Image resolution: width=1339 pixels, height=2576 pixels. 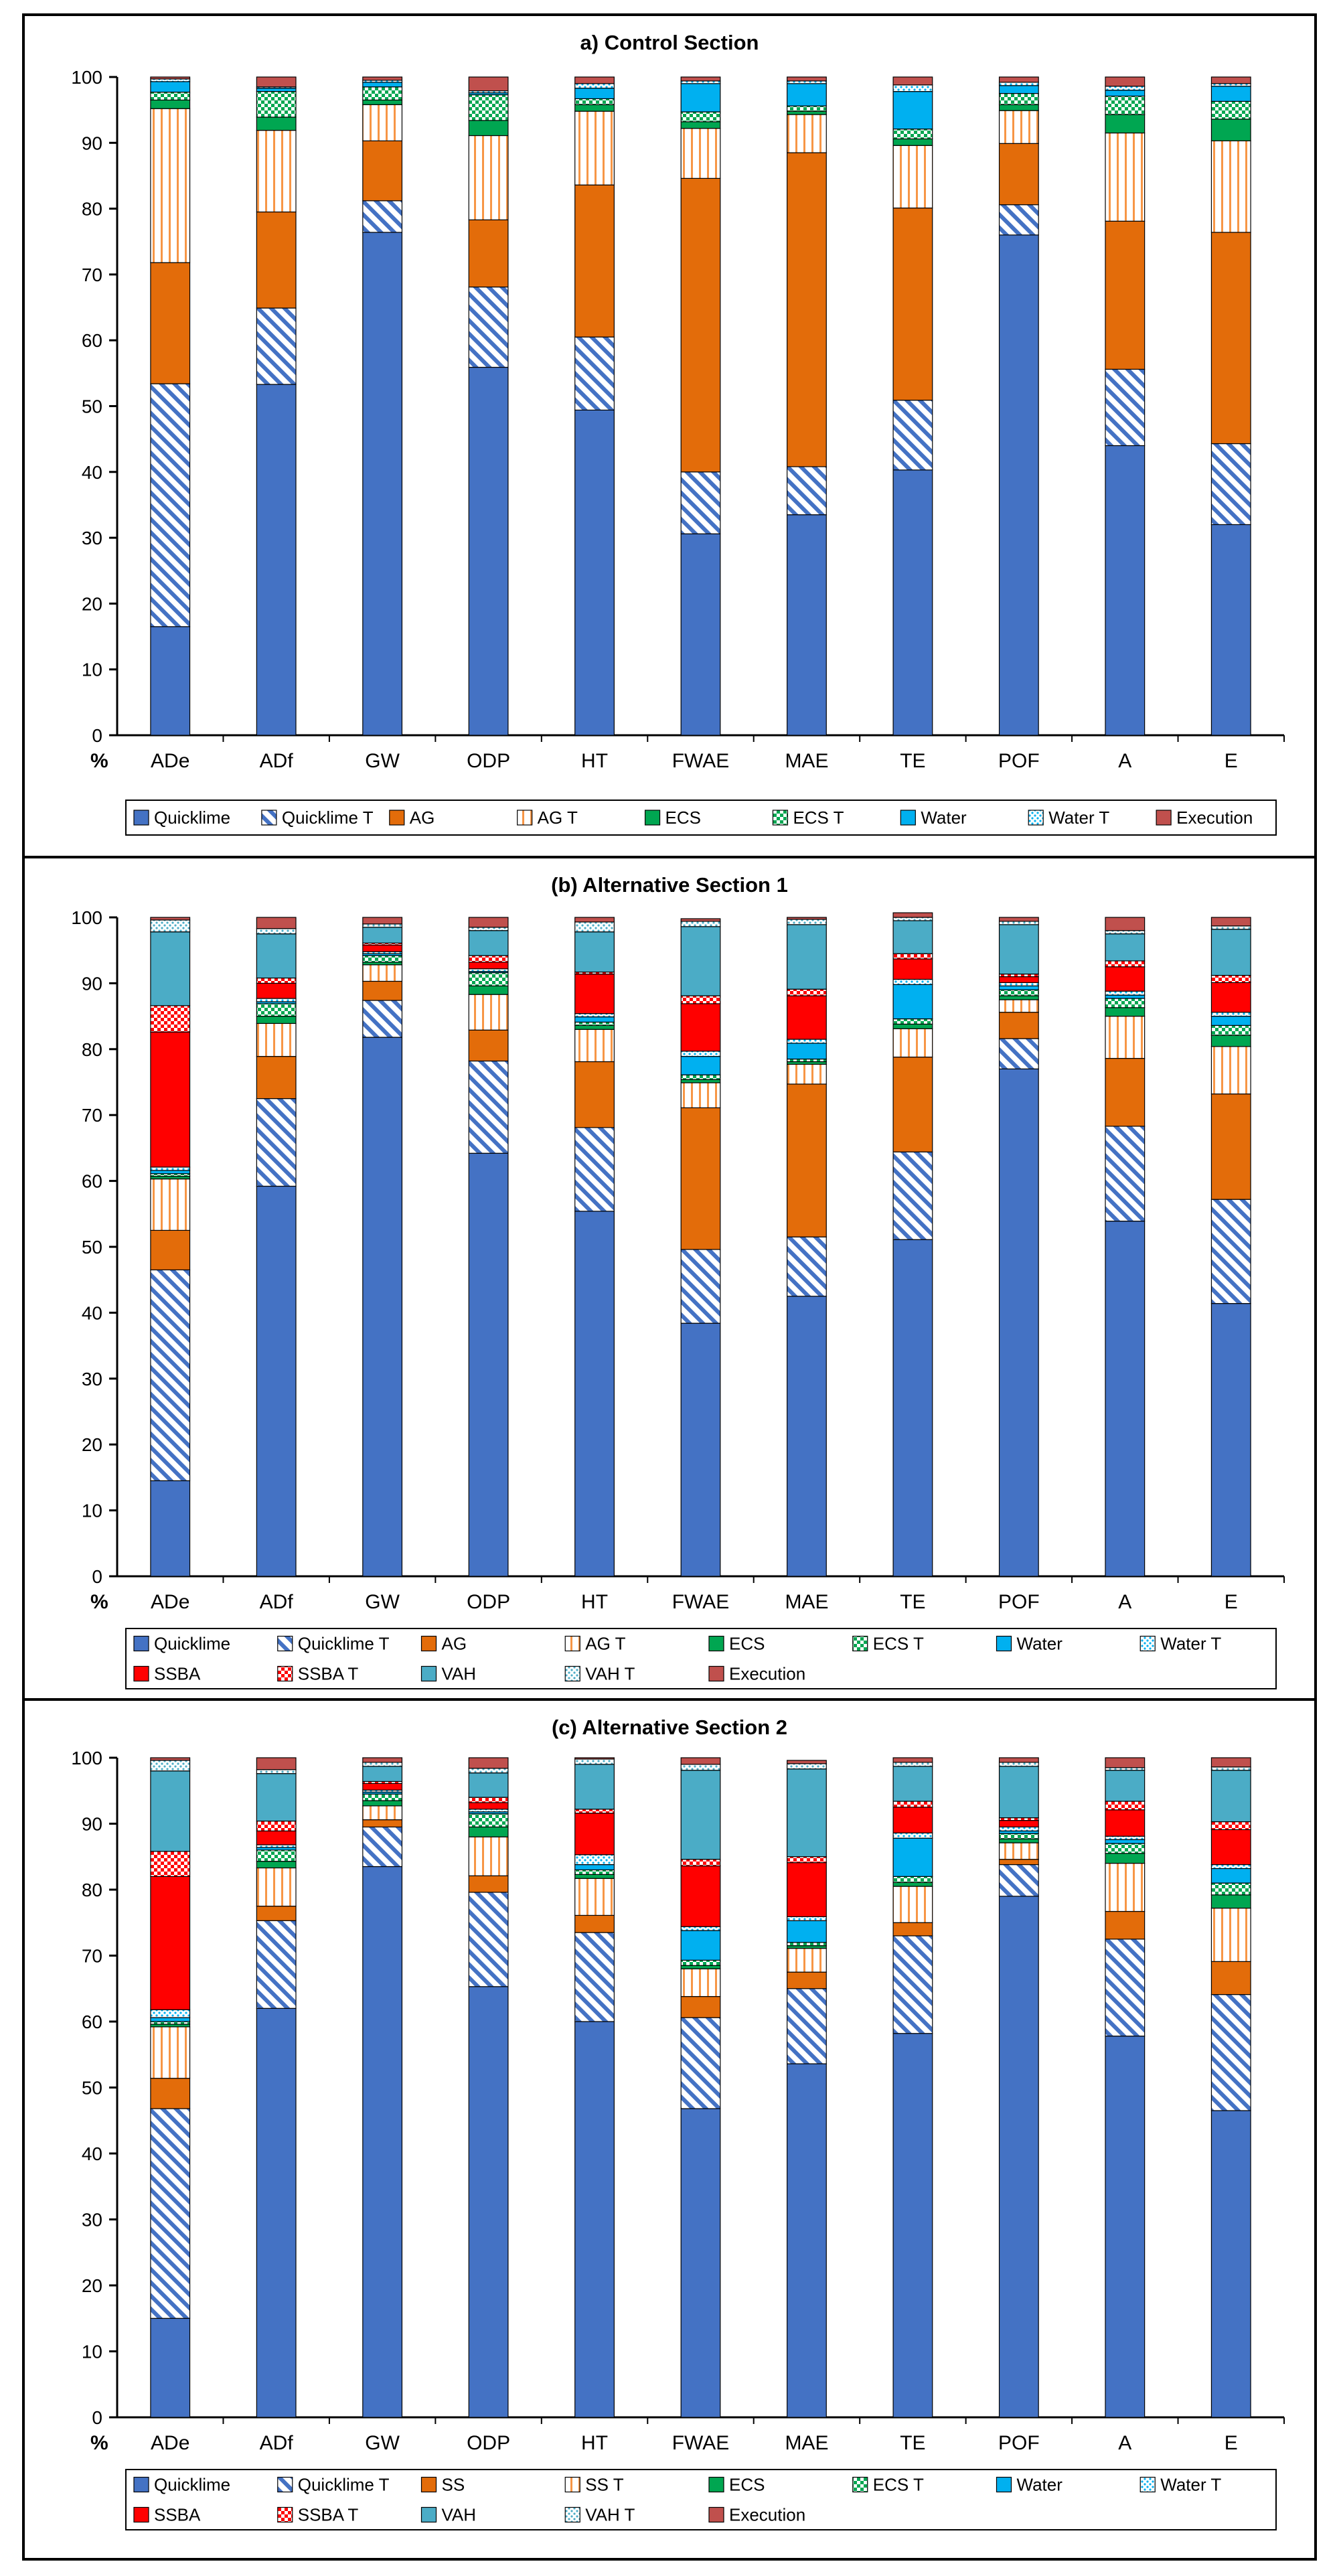 What do you see at coordinates (1125, 406) in the screenshot?
I see `bar-stack-a` at bounding box center [1125, 406].